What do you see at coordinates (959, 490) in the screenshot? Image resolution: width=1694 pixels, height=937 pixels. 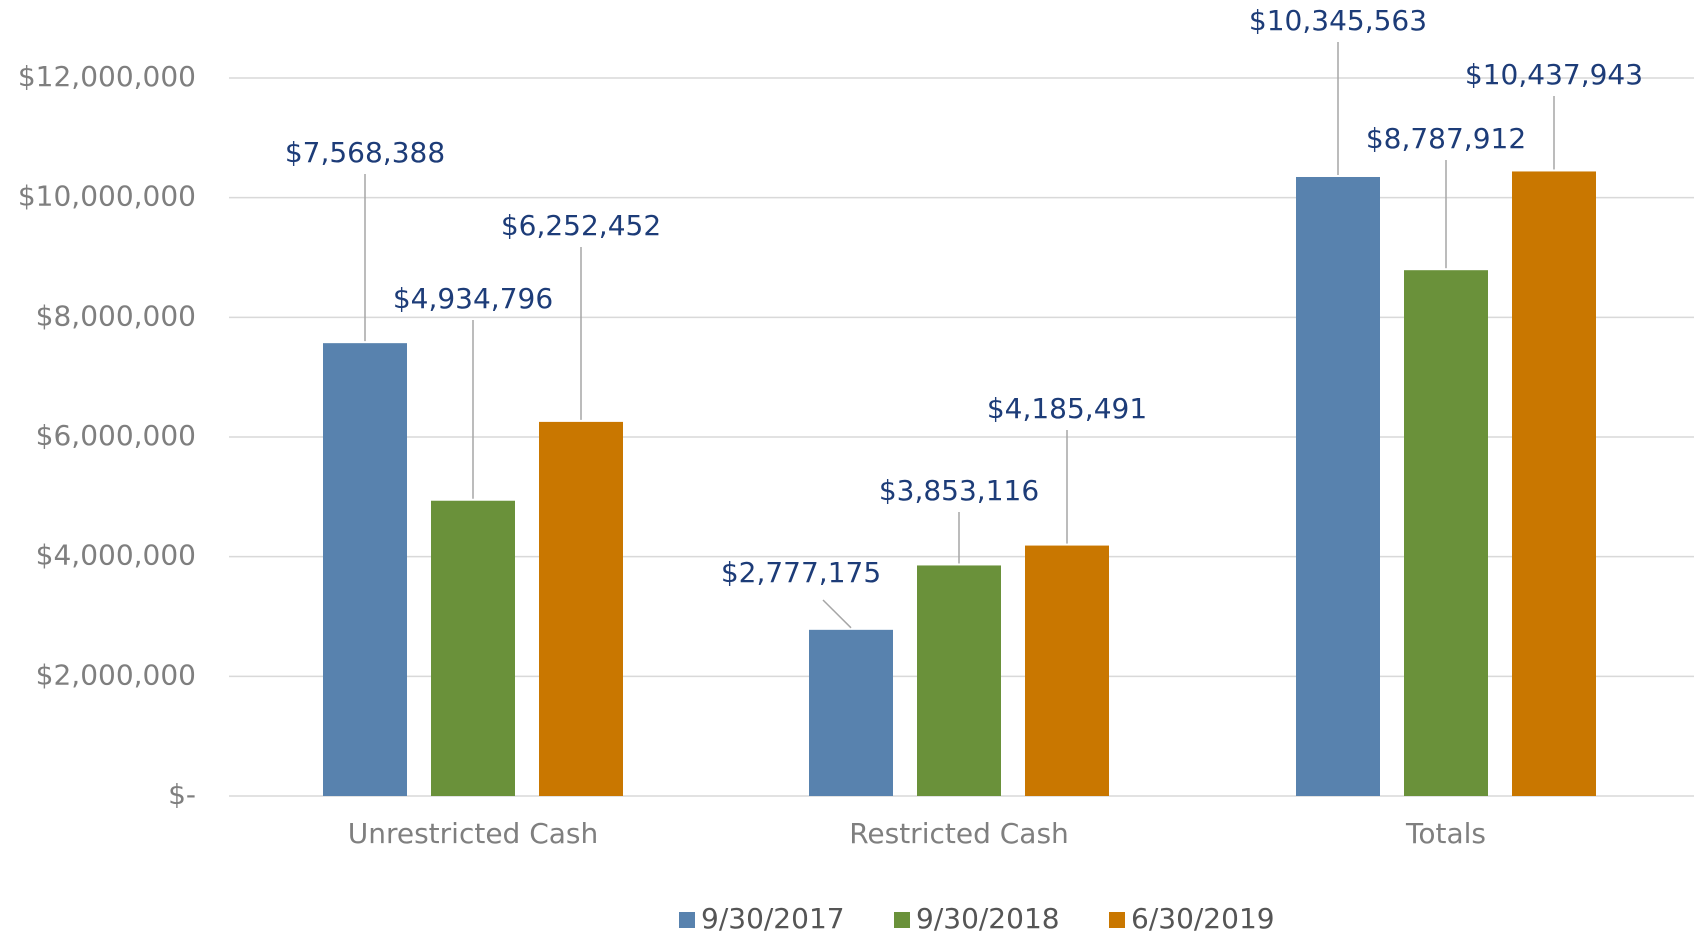 I see `data-label: $3,853,116` at bounding box center [959, 490].